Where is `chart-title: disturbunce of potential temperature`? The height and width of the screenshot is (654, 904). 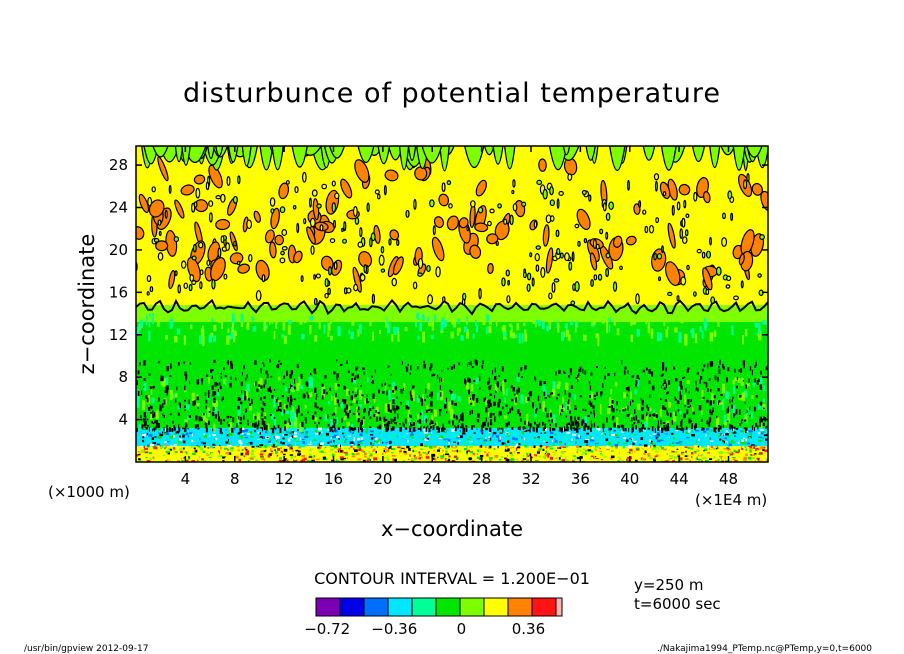
chart-title: disturbunce of potential temperature is located at coordinates (452, 93).